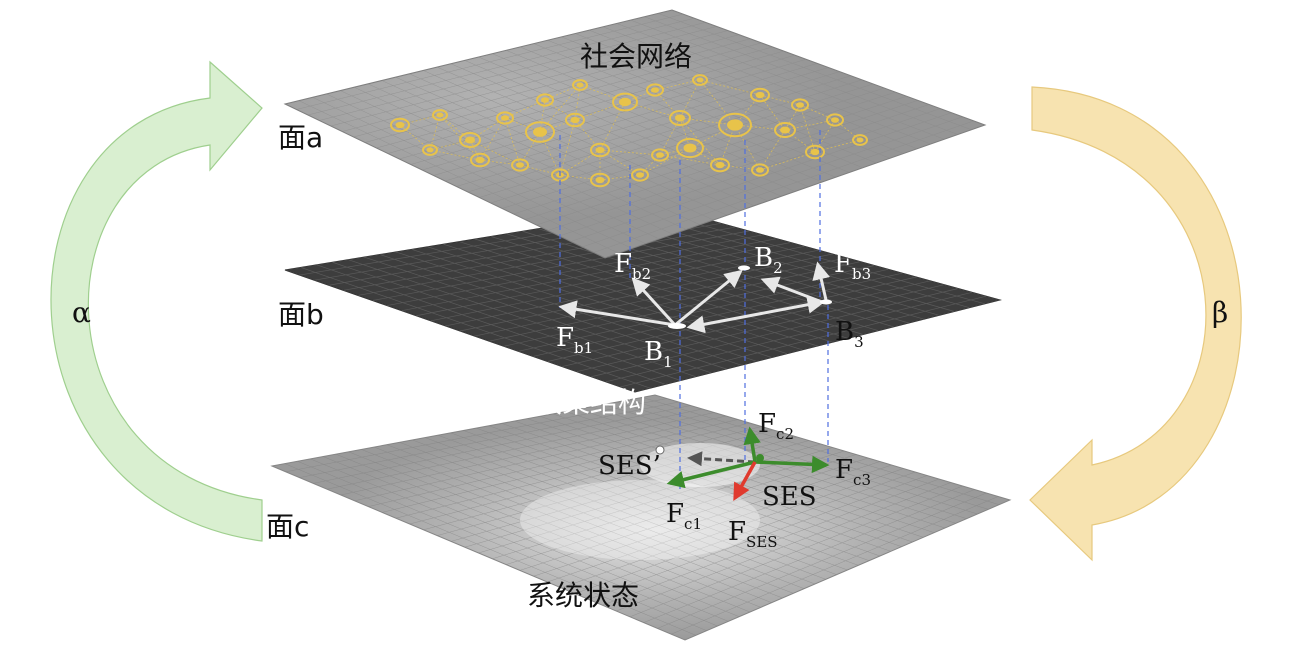 The width and height of the screenshot is (1300, 663). What do you see at coordinates (753, 534) in the screenshot?
I see `label-fses: FSES` at bounding box center [753, 534].